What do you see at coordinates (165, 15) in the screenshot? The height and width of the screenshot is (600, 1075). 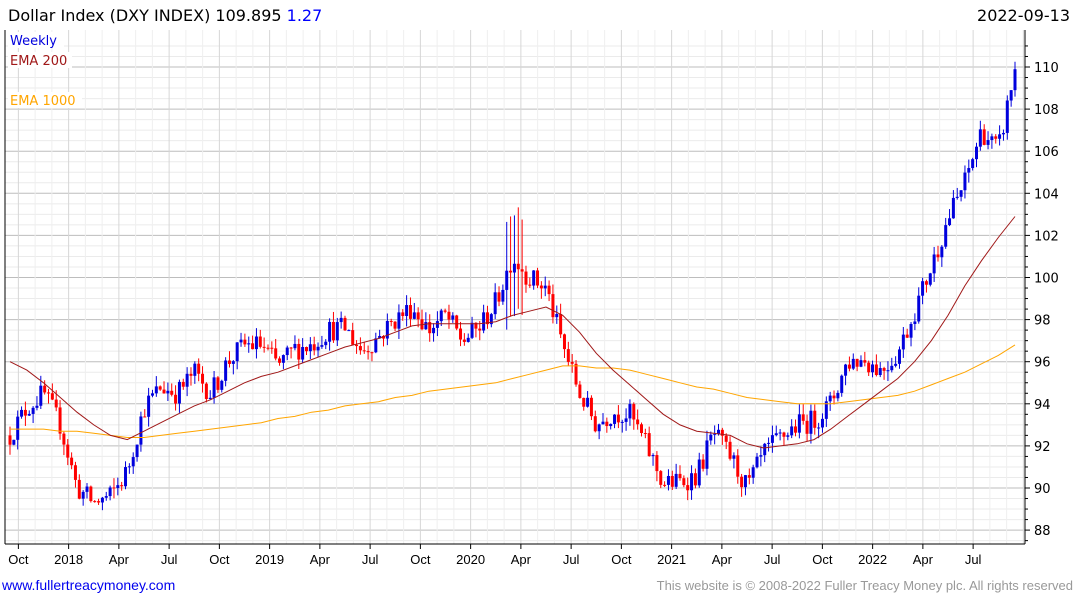 I see `chart-title: Dollar Index (DXY INDEX) 109.895 1.27` at bounding box center [165, 15].